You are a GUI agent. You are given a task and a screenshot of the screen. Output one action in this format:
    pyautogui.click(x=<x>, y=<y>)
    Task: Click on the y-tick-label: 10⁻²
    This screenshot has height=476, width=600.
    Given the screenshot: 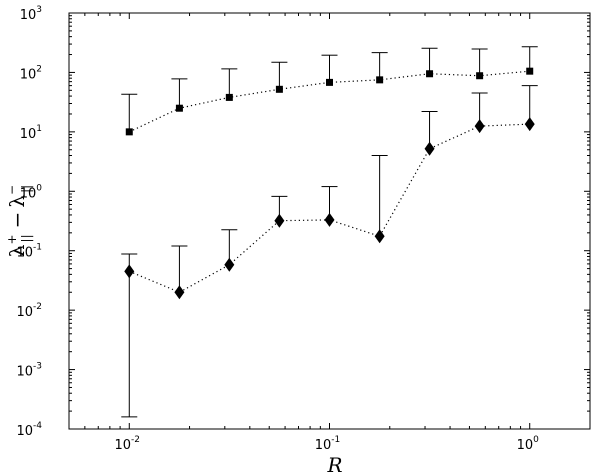 What is the action you would take?
    pyautogui.click(x=29, y=311)
    